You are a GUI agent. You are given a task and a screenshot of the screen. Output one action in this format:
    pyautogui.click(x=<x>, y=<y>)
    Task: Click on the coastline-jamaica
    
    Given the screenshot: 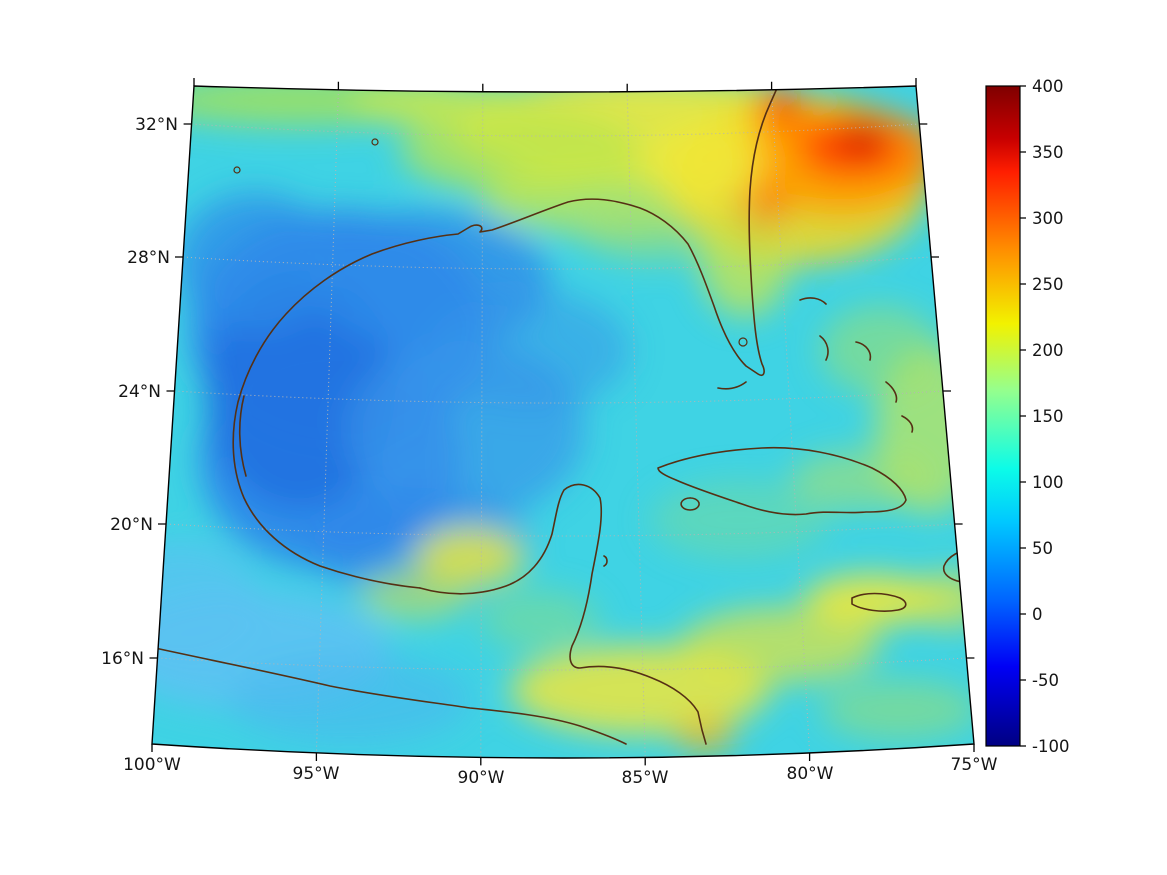 What is the action you would take?
    pyautogui.click(x=879, y=602)
    